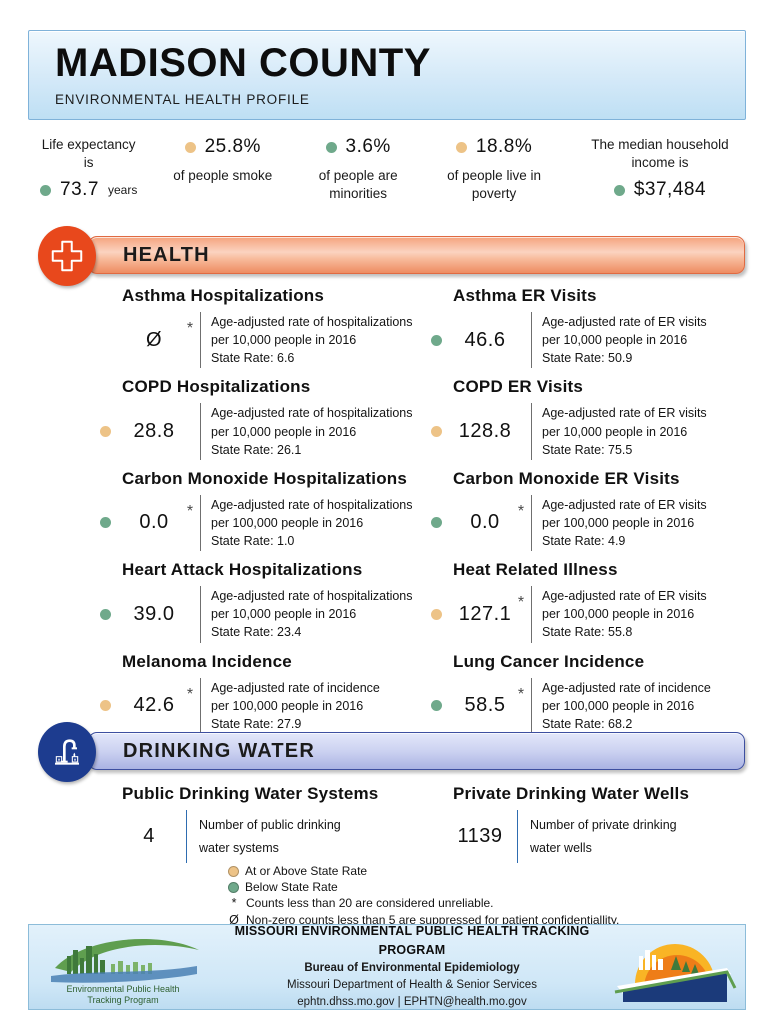 This screenshot has height=1024, width=770. I want to click on county-title: MADISON COUNTY, so click(243, 63).